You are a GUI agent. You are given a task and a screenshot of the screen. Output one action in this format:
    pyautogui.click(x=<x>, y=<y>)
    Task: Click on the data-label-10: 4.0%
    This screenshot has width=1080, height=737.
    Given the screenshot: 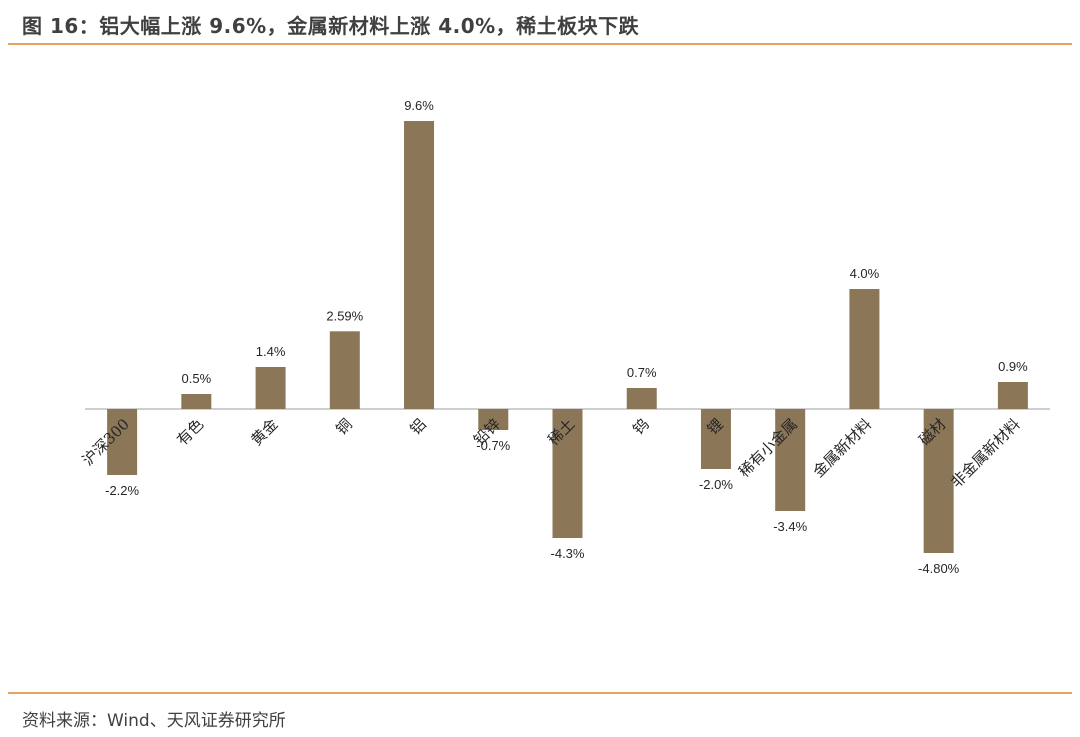 What is the action you would take?
    pyautogui.click(x=865, y=273)
    